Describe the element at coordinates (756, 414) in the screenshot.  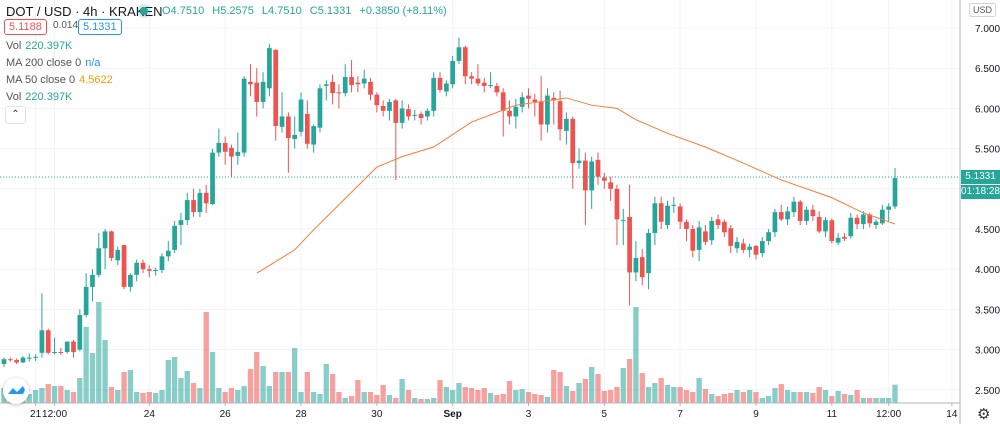
I see `time-tick-label: 9` at that location.